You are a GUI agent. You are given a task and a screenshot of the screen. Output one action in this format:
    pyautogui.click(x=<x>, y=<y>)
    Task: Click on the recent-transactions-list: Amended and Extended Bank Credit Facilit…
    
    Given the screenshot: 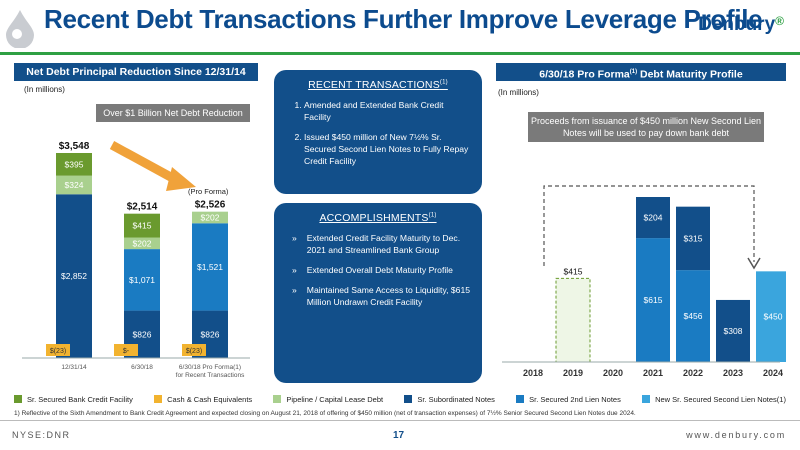 What is the action you would take?
    pyautogui.click(x=378, y=133)
    